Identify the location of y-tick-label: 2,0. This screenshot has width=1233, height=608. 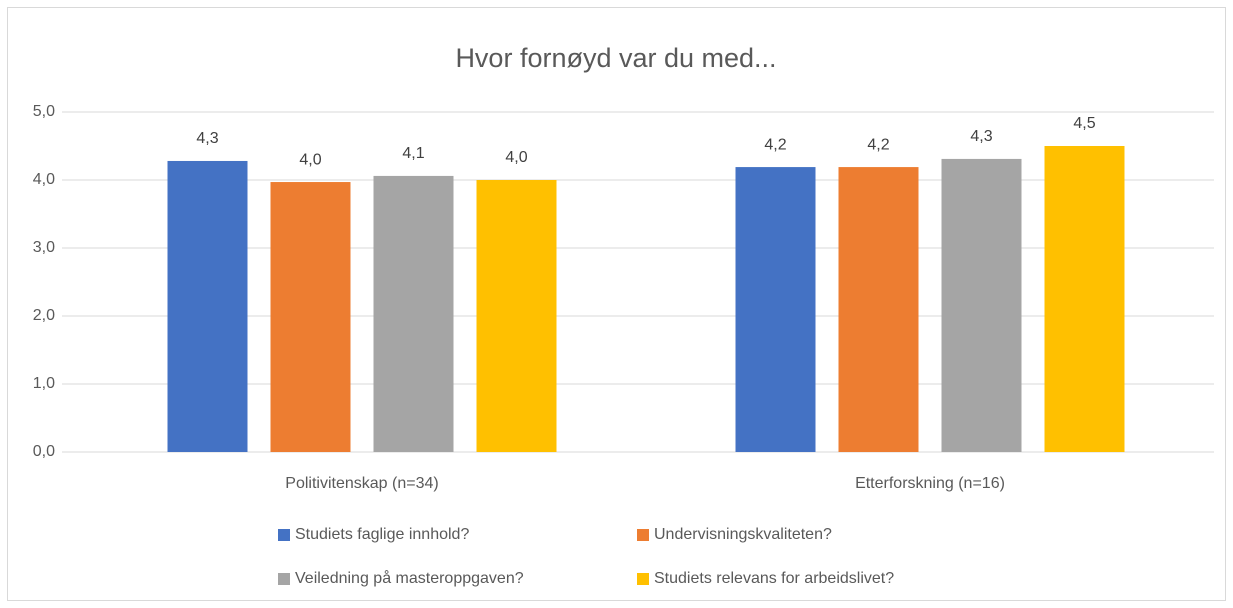
(44, 315).